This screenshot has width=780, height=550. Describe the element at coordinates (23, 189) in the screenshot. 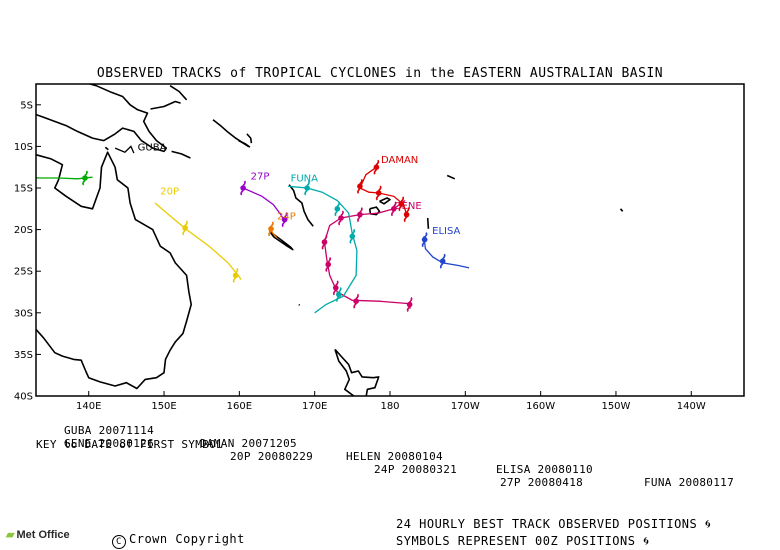

I see `lat-tick-label: 15S` at that location.